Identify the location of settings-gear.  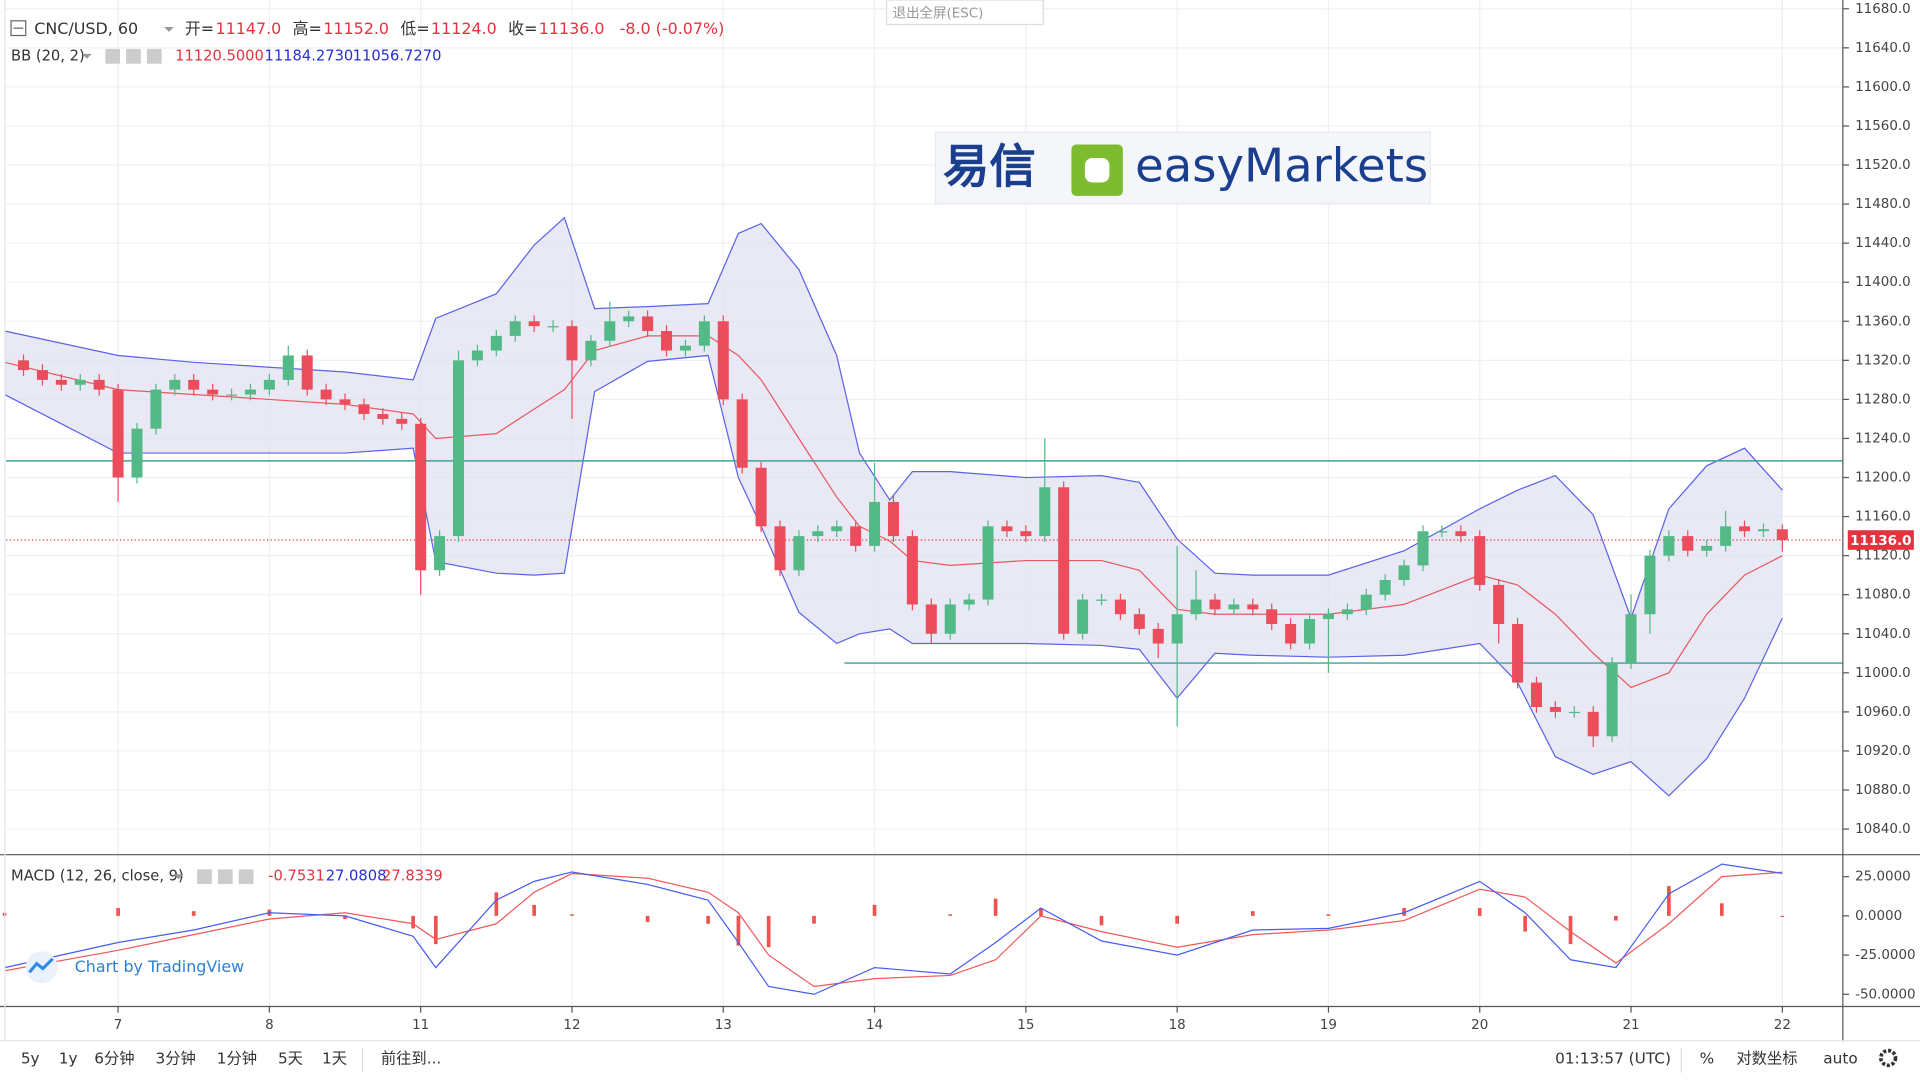
(1888, 1058).